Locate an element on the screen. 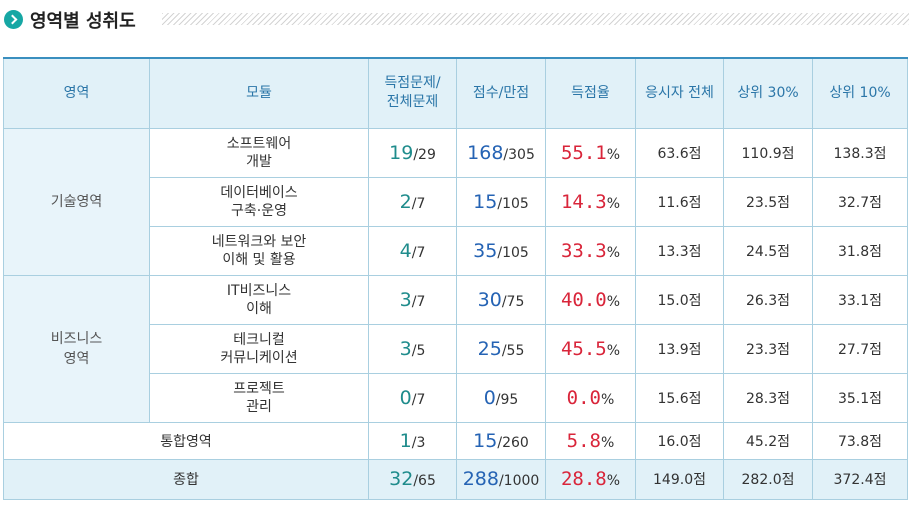 This screenshot has width=913, height=508. top10-avg: 138.3점 is located at coordinates (860, 152).